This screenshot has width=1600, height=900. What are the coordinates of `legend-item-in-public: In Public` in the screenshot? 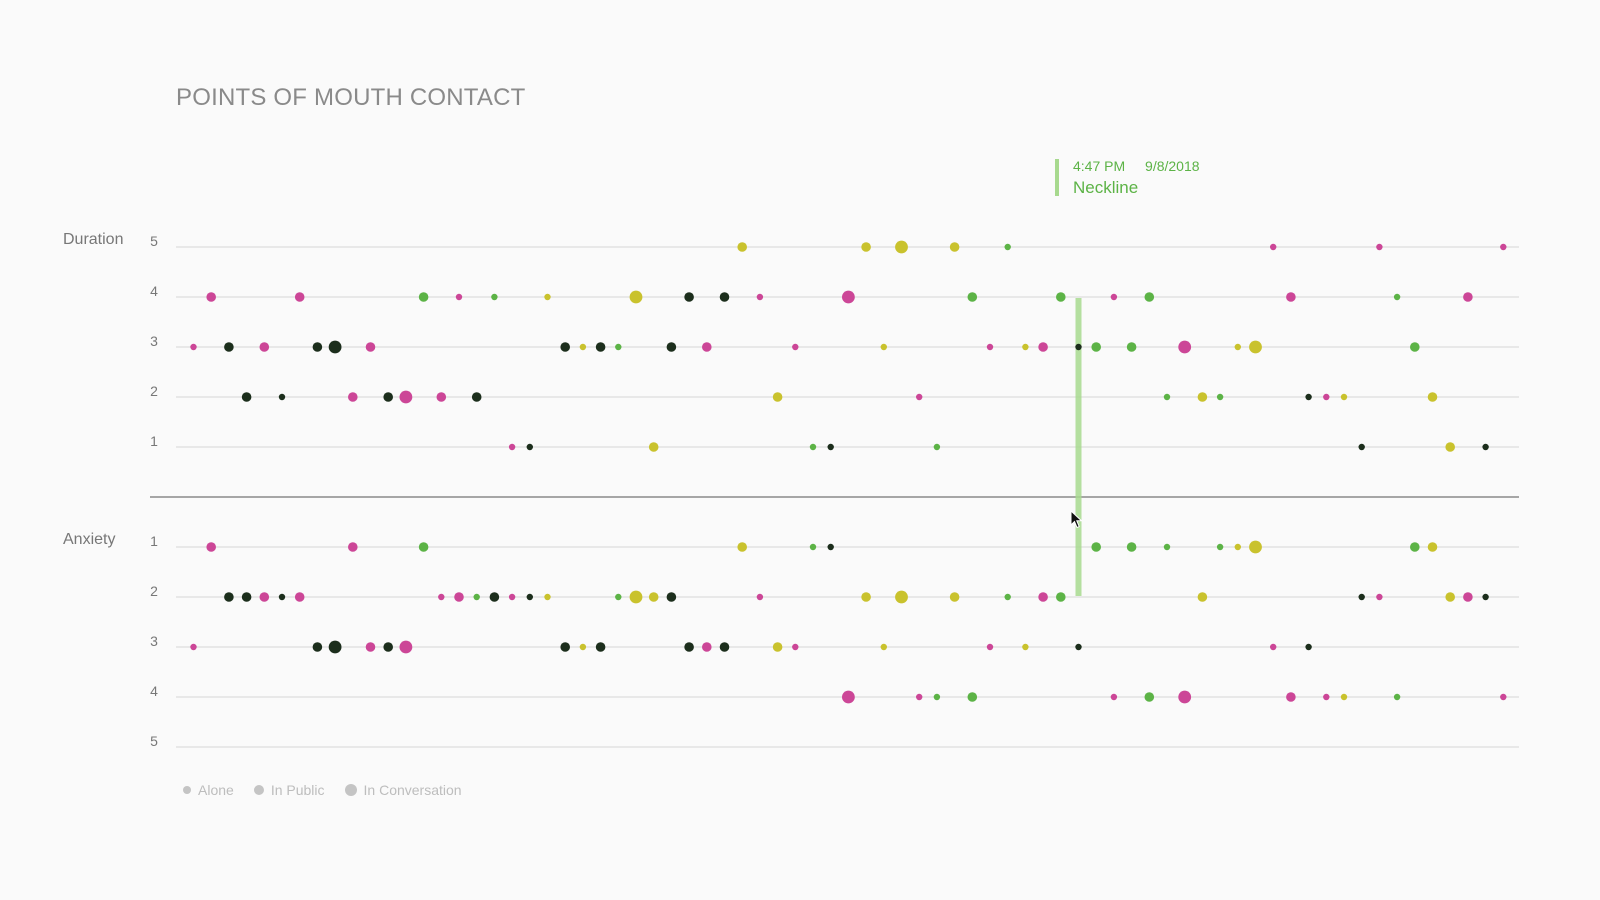 It's located at (289, 790).